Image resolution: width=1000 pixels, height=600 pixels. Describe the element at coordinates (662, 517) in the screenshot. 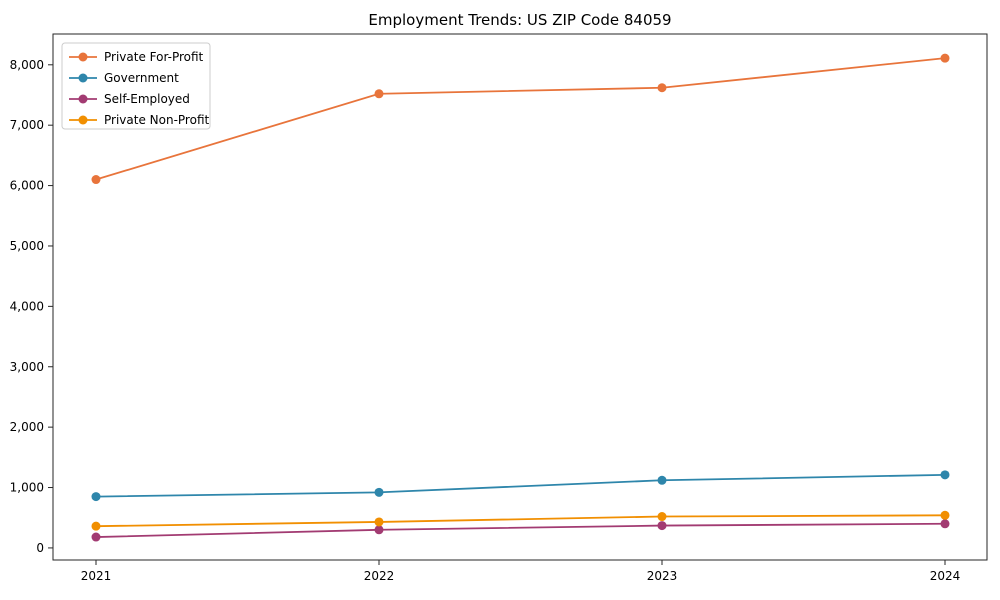

I see `data-point-private-non-profit-2023` at that location.